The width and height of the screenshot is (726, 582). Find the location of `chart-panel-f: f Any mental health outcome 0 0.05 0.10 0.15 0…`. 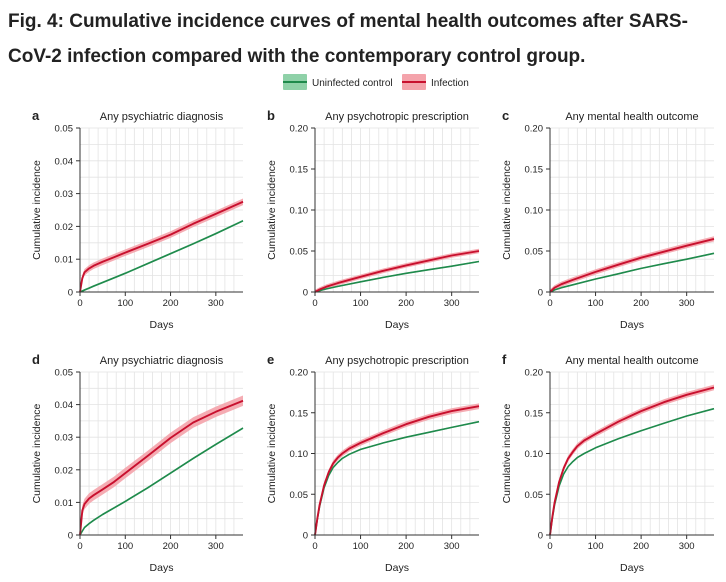

chart-panel-f: f Any mental health outcome 0 0.05 0.10 0.15 0… is located at coordinates (608, 463).